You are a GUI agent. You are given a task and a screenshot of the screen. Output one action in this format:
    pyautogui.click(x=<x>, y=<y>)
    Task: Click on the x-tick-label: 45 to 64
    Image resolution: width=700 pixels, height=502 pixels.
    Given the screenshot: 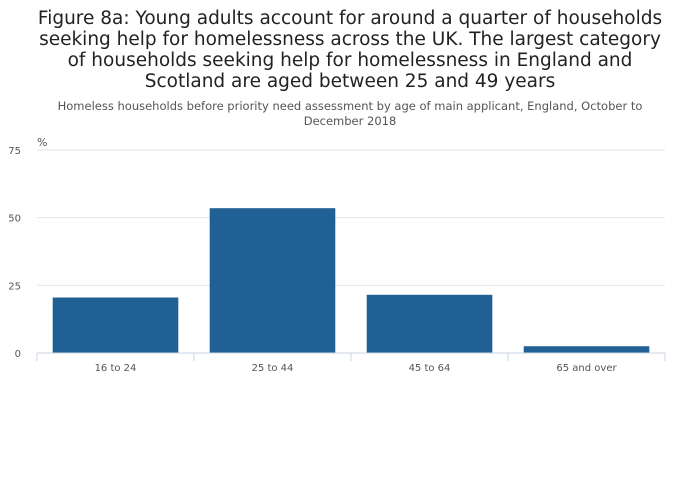 What is the action you would take?
    pyautogui.click(x=430, y=368)
    